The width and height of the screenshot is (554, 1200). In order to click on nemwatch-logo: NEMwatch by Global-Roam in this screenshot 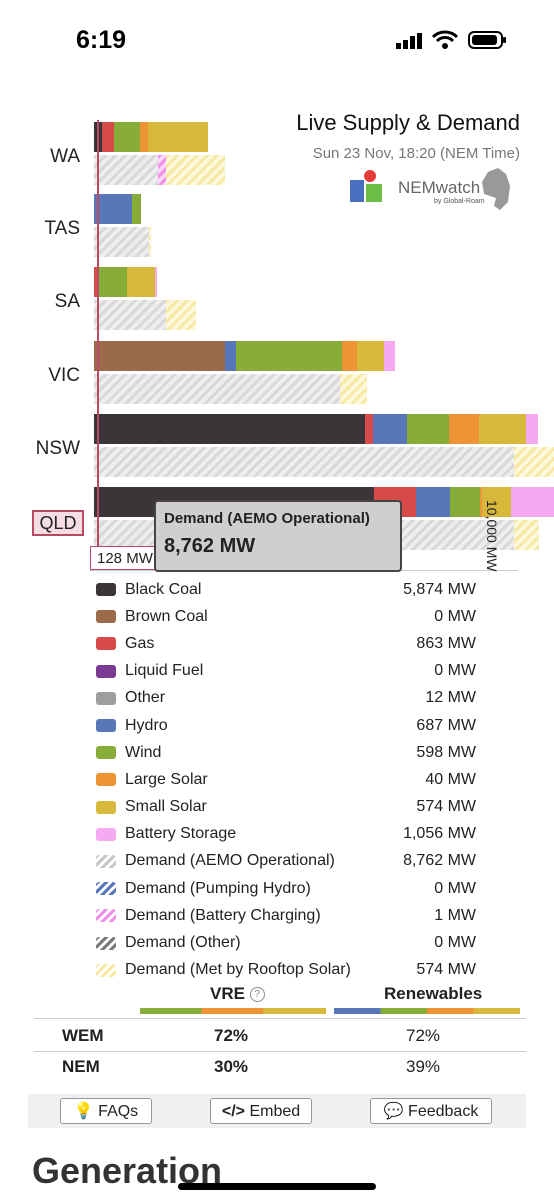, I will do `click(437, 191)`.